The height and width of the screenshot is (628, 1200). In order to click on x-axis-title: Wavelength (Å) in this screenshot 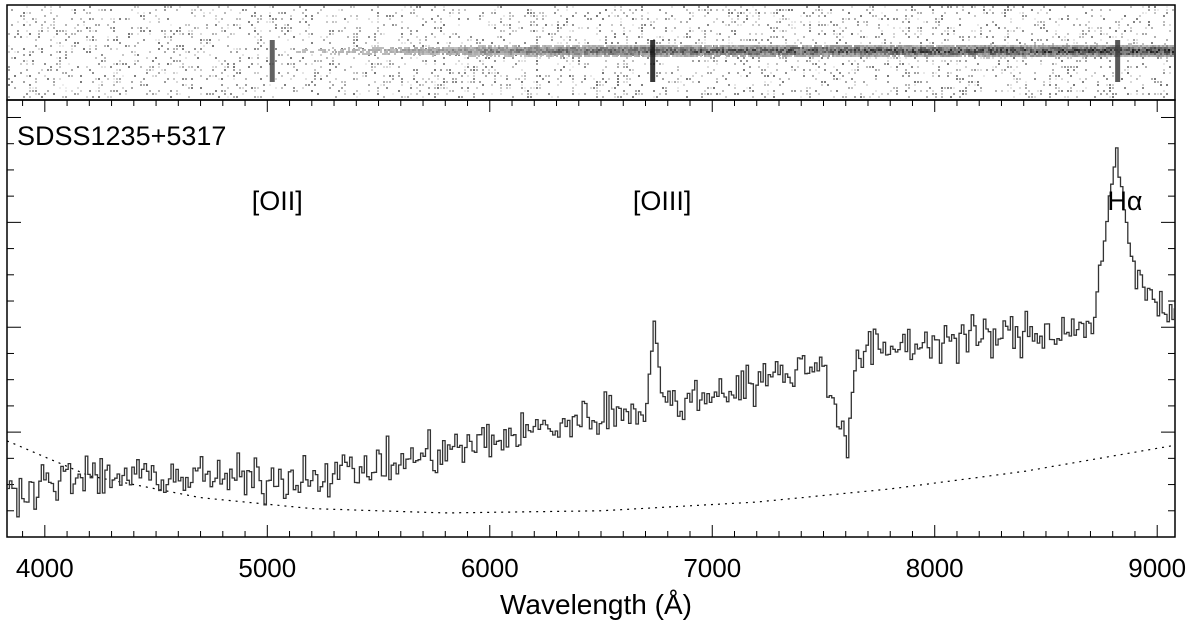, I will do `click(596, 604)`.